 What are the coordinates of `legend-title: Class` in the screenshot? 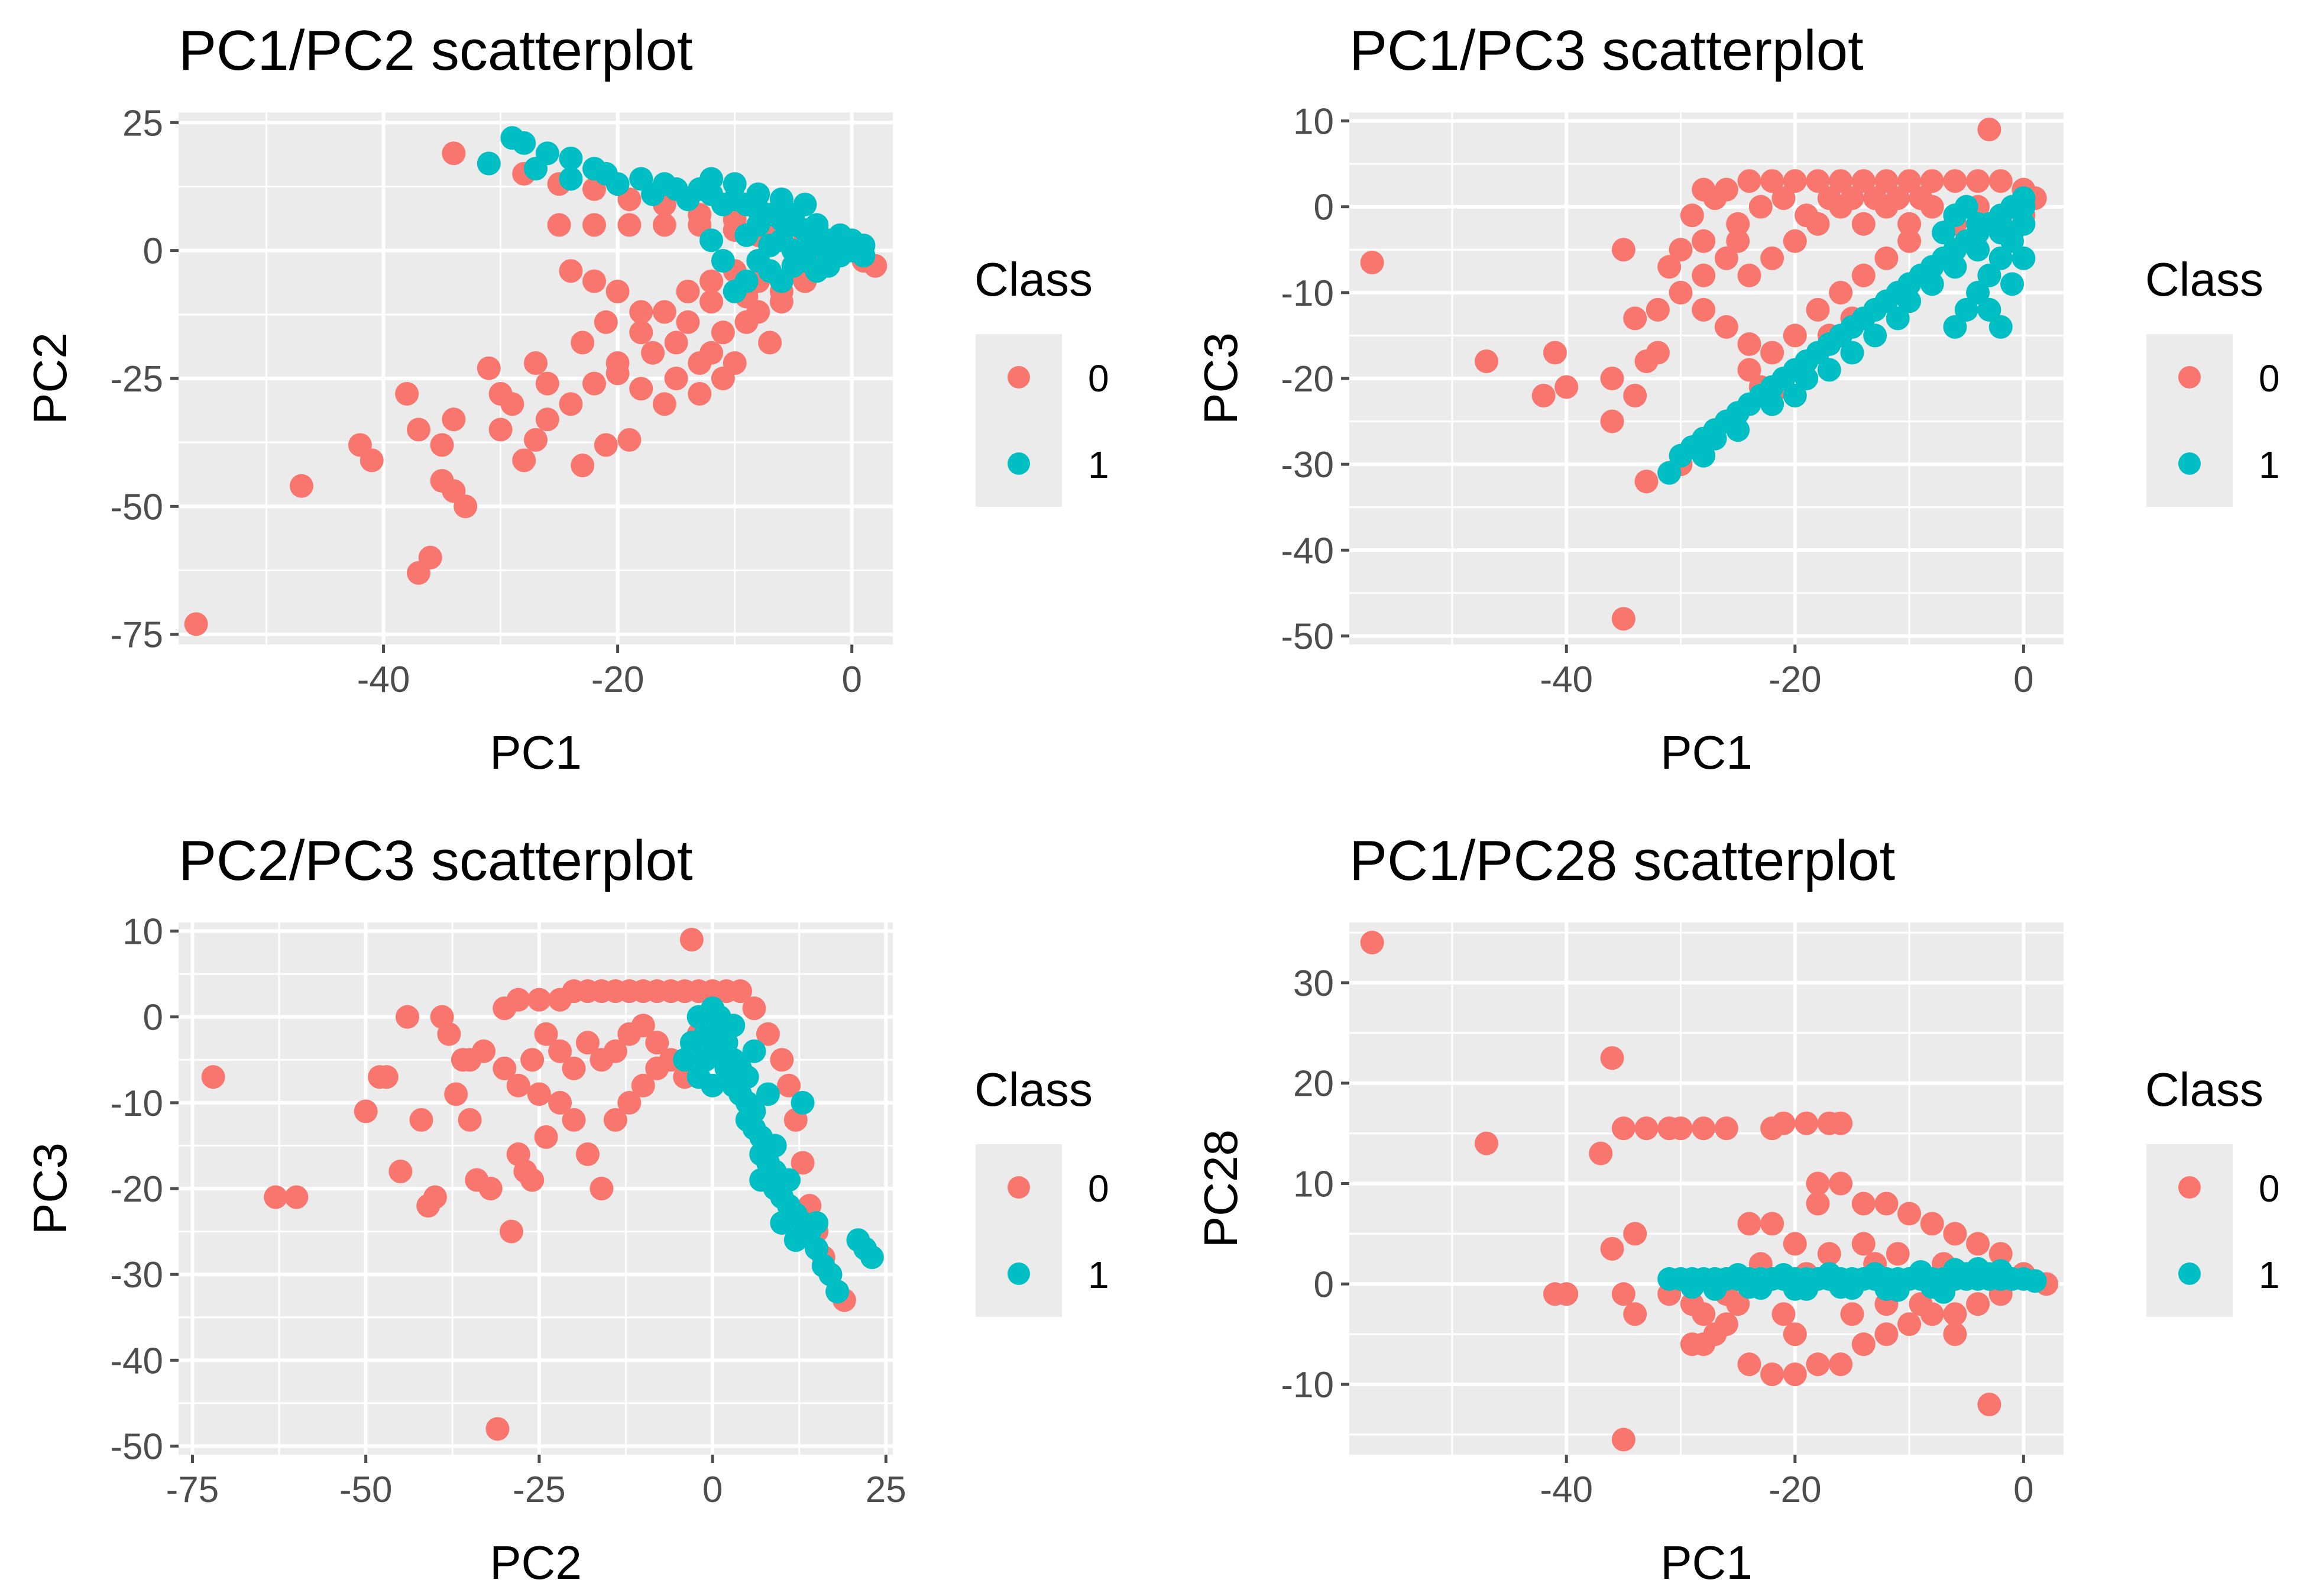 It's located at (2204, 279).